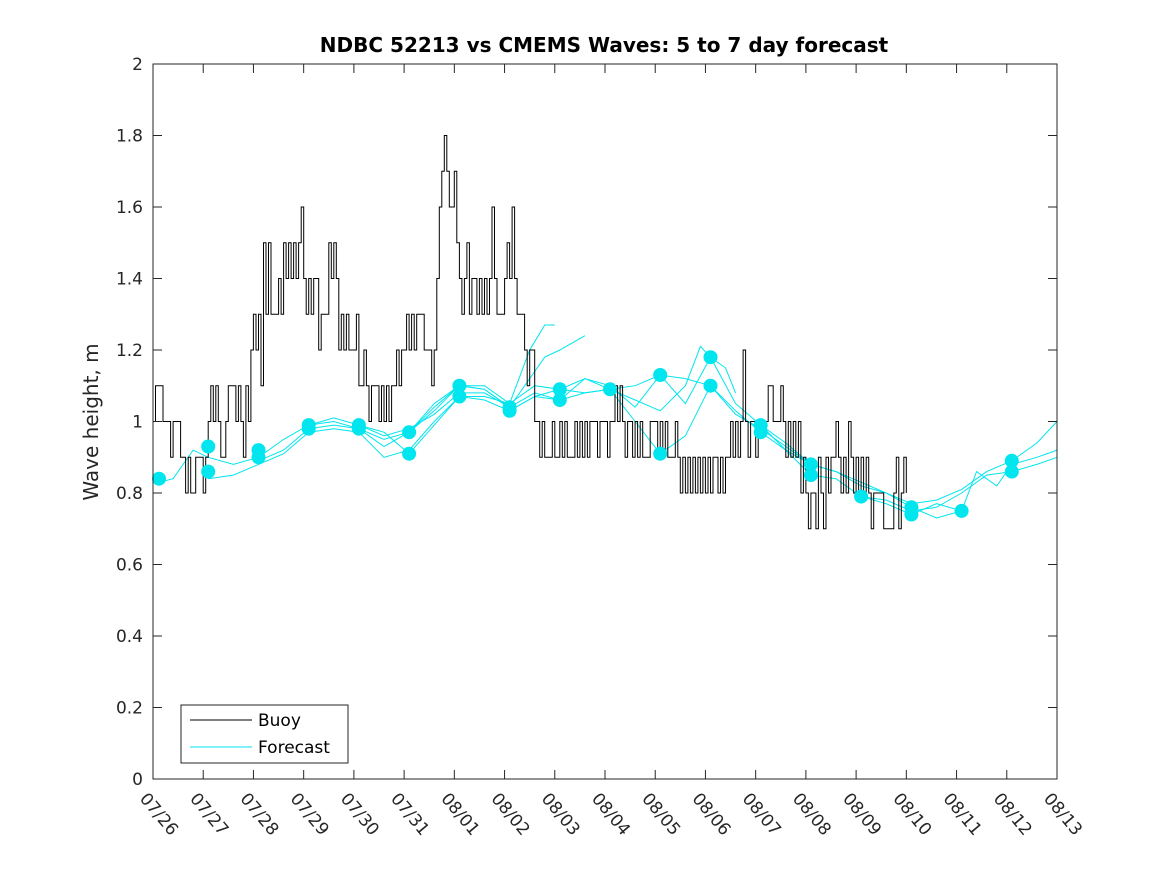 The width and height of the screenshot is (1167, 875). I want to click on legend-box, so click(264, 734).